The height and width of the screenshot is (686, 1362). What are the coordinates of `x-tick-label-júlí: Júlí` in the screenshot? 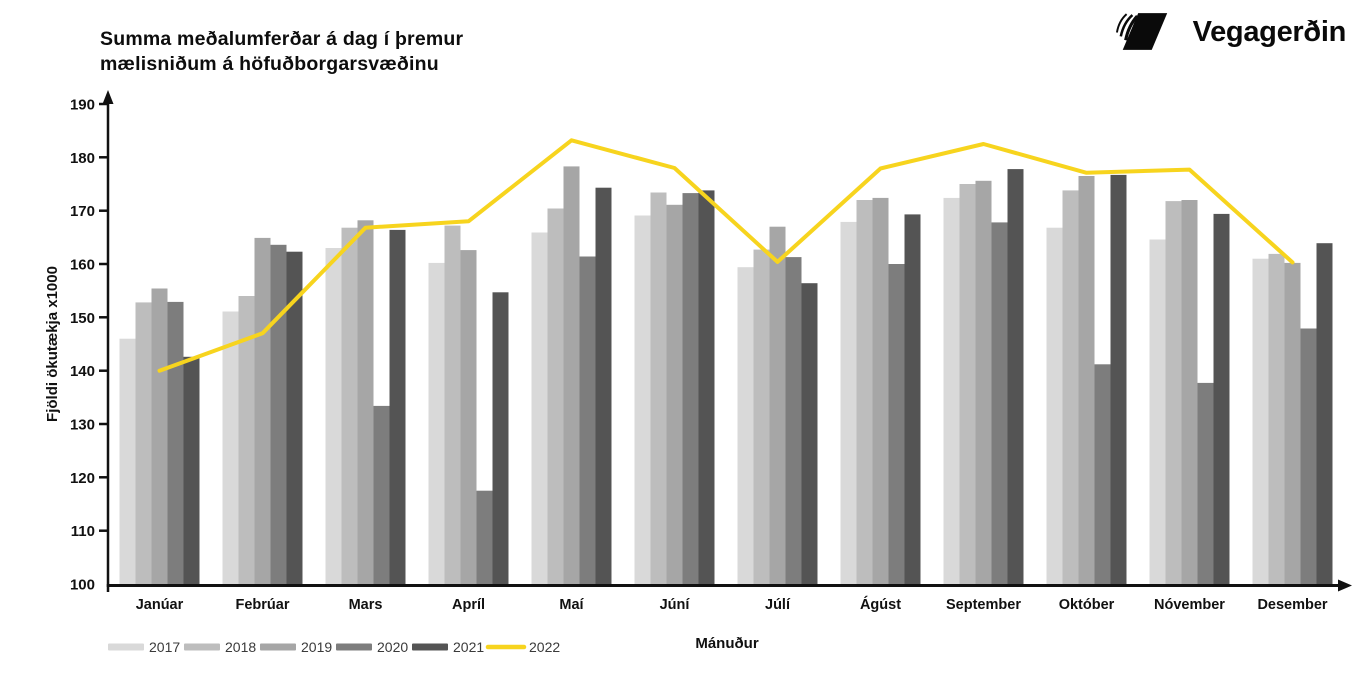 It's located at (778, 605).